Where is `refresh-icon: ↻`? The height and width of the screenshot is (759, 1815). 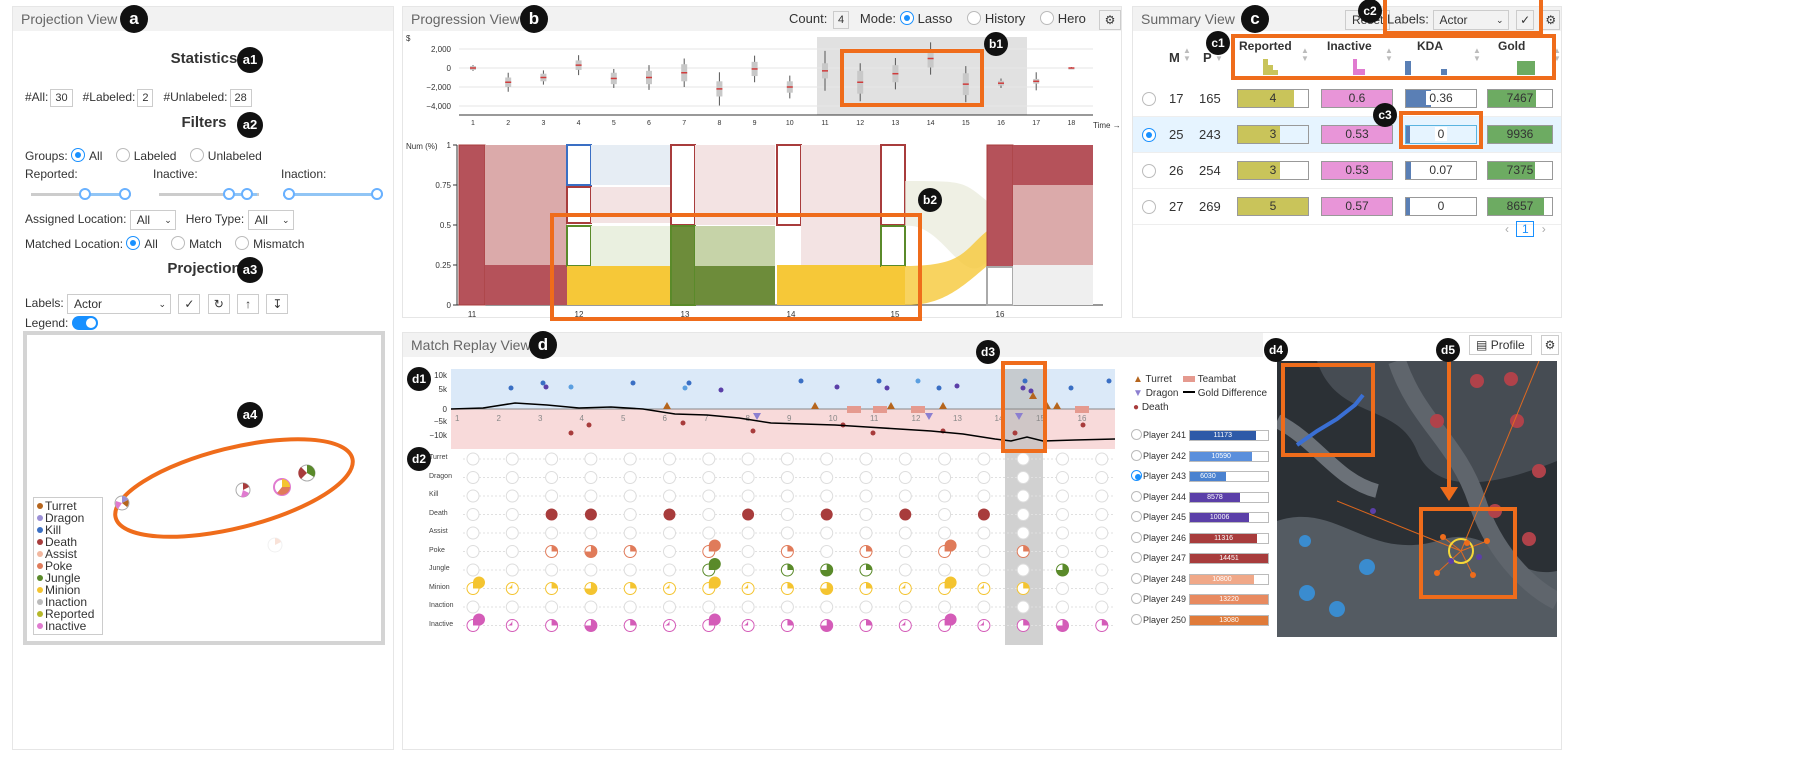 refresh-icon: ↻ is located at coordinates (218, 304).